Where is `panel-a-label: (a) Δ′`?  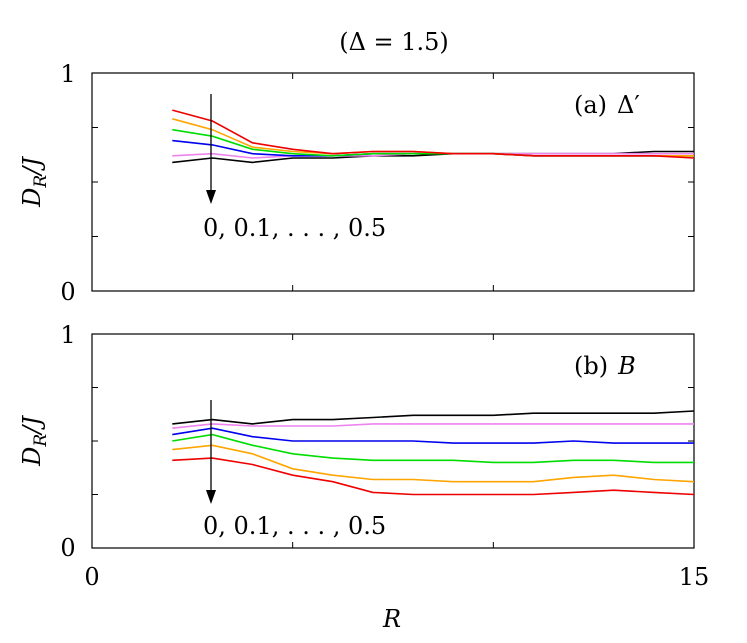
panel-a-label: (a) Δ′ is located at coordinates (607, 105).